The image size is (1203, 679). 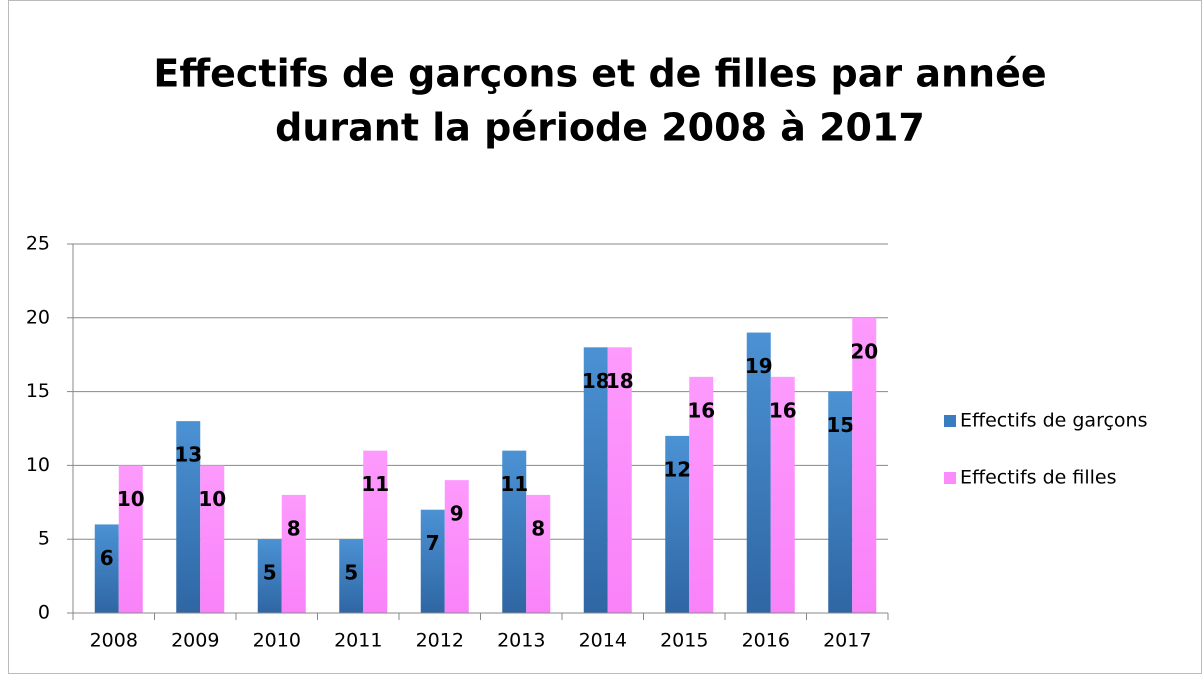 I want to click on x-tick-label: 2008, so click(x=114, y=641).